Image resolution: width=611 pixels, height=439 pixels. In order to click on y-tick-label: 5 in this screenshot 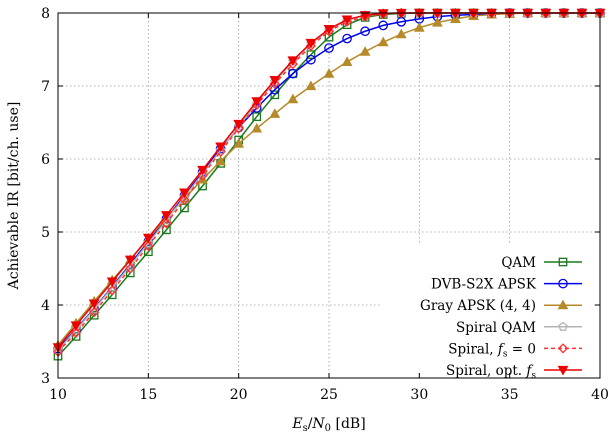, I will do `click(45, 233)`.